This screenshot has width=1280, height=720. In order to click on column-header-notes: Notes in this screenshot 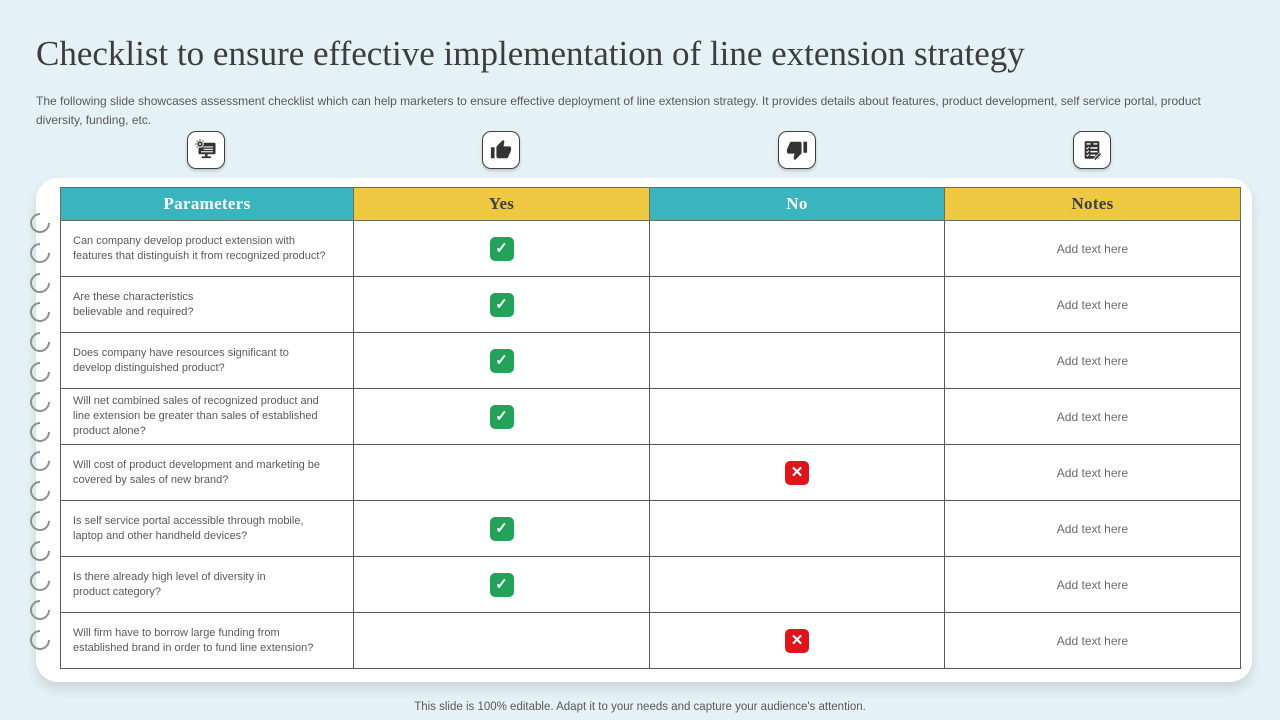, I will do `click(1092, 204)`.